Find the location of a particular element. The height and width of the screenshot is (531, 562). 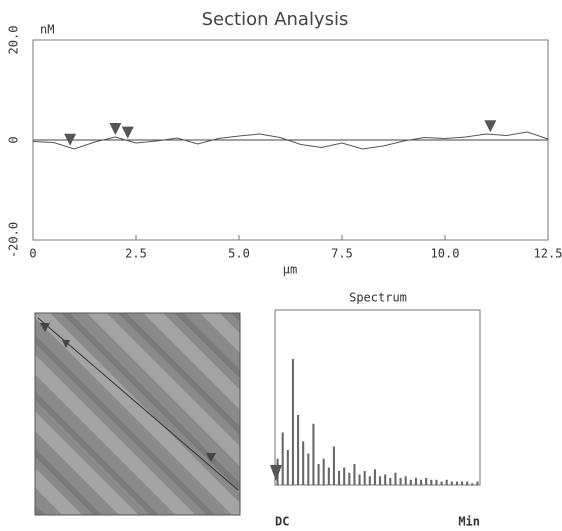

spectrum-title: Spectrum is located at coordinates (378, 298).